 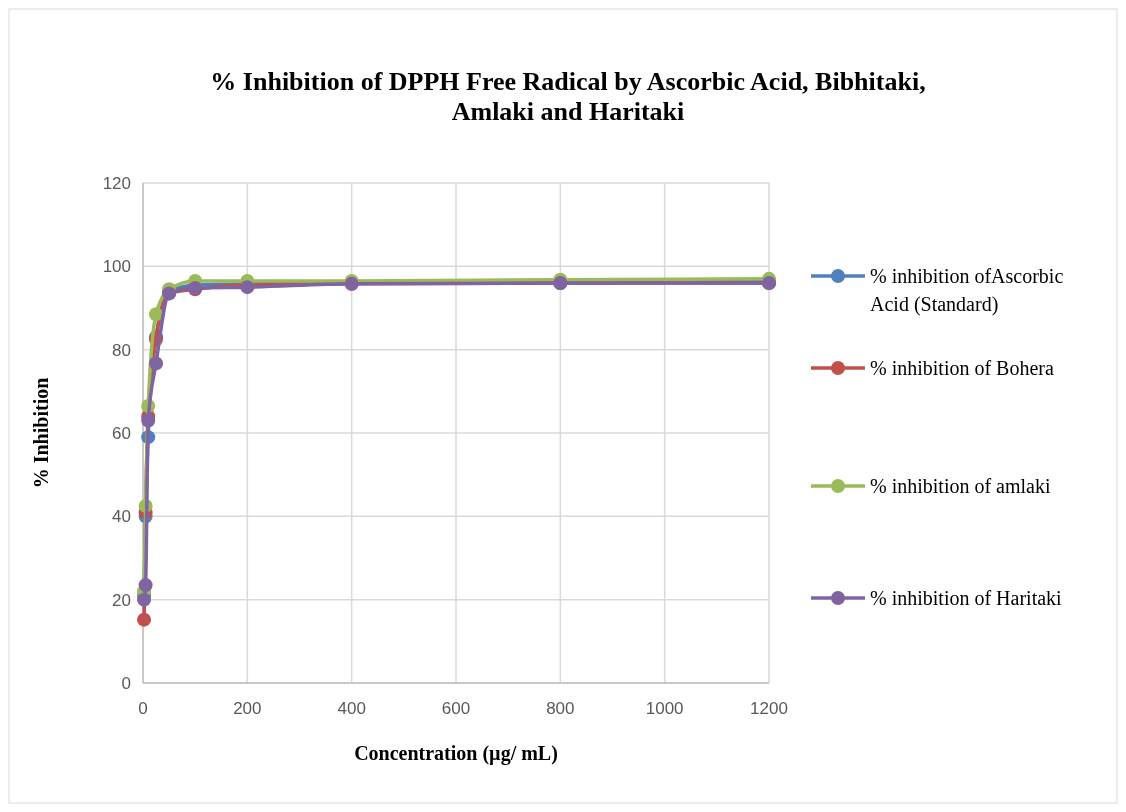 I want to click on y-tick-label: 100, so click(x=116, y=267).